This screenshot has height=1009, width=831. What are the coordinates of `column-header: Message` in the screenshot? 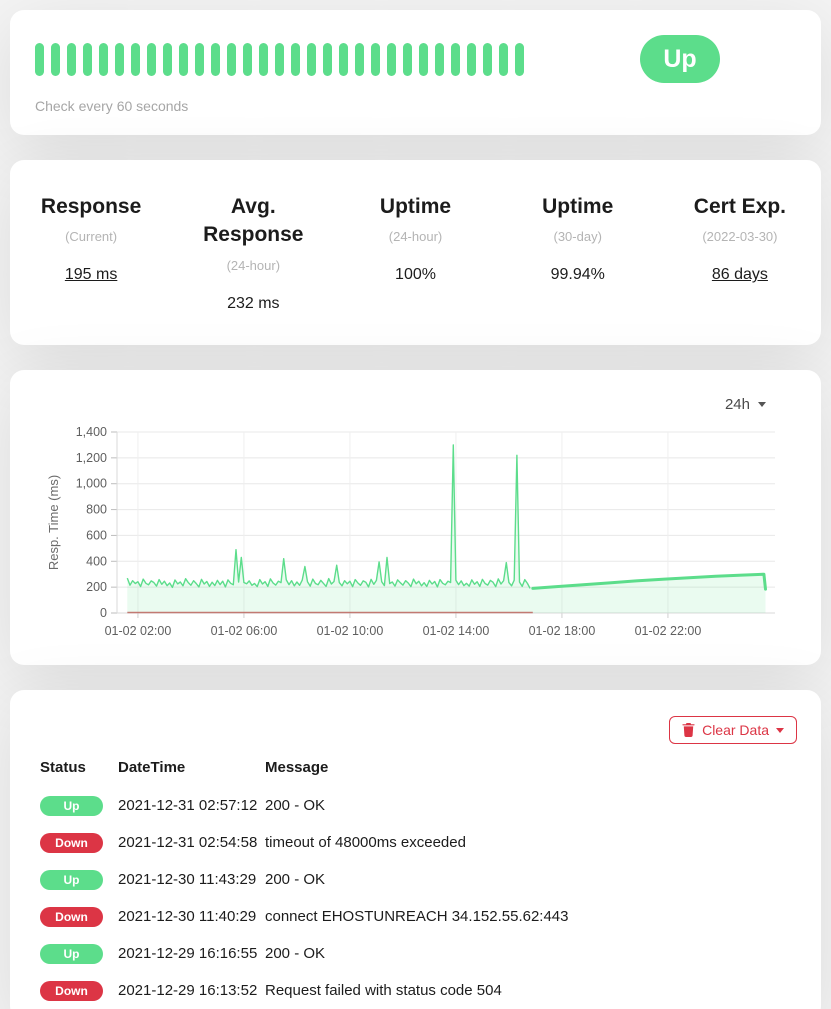 It's located at (297, 767).